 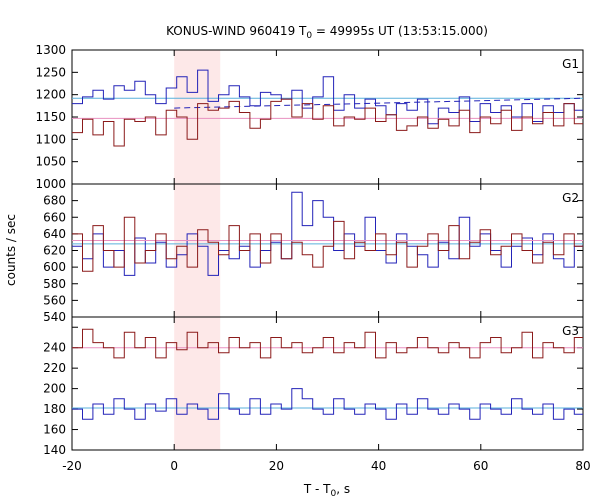 What do you see at coordinates (236, 31) in the screenshot?
I see `chart-title-main: KONUS-WIND 960419 T` at bounding box center [236, 31].